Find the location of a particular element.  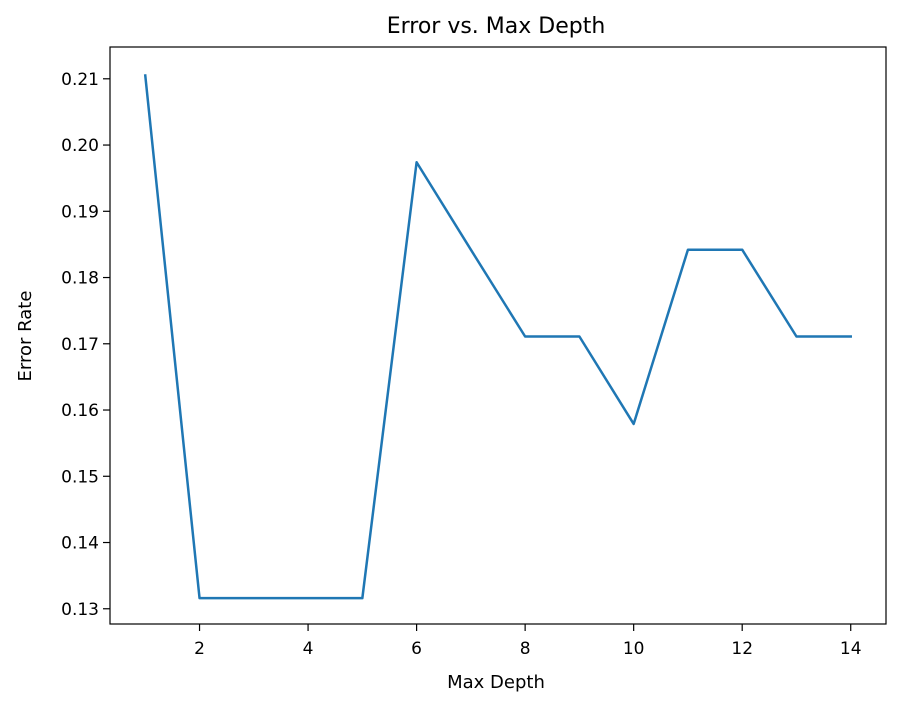

x-tick-label: 8 is located at coordinates (525, 649).